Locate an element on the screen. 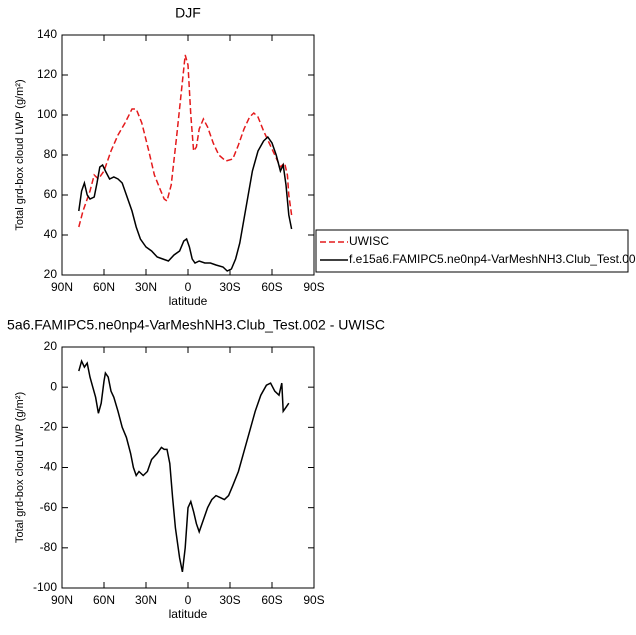  chart-title: DJF is located at coordinates (188, 13).